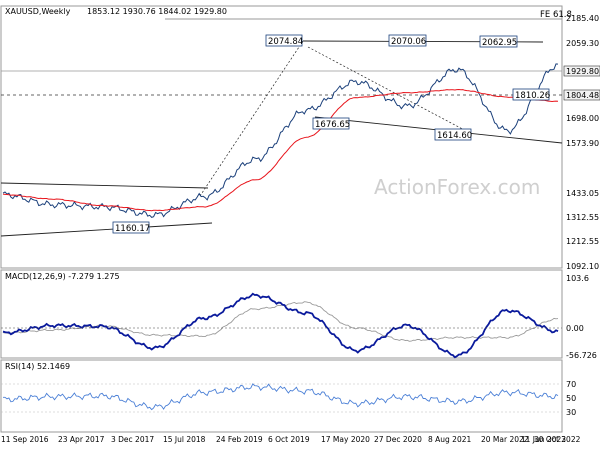 The image size is (600, 454). I want to click on price-tick: 2059.30, so click(582, 43).